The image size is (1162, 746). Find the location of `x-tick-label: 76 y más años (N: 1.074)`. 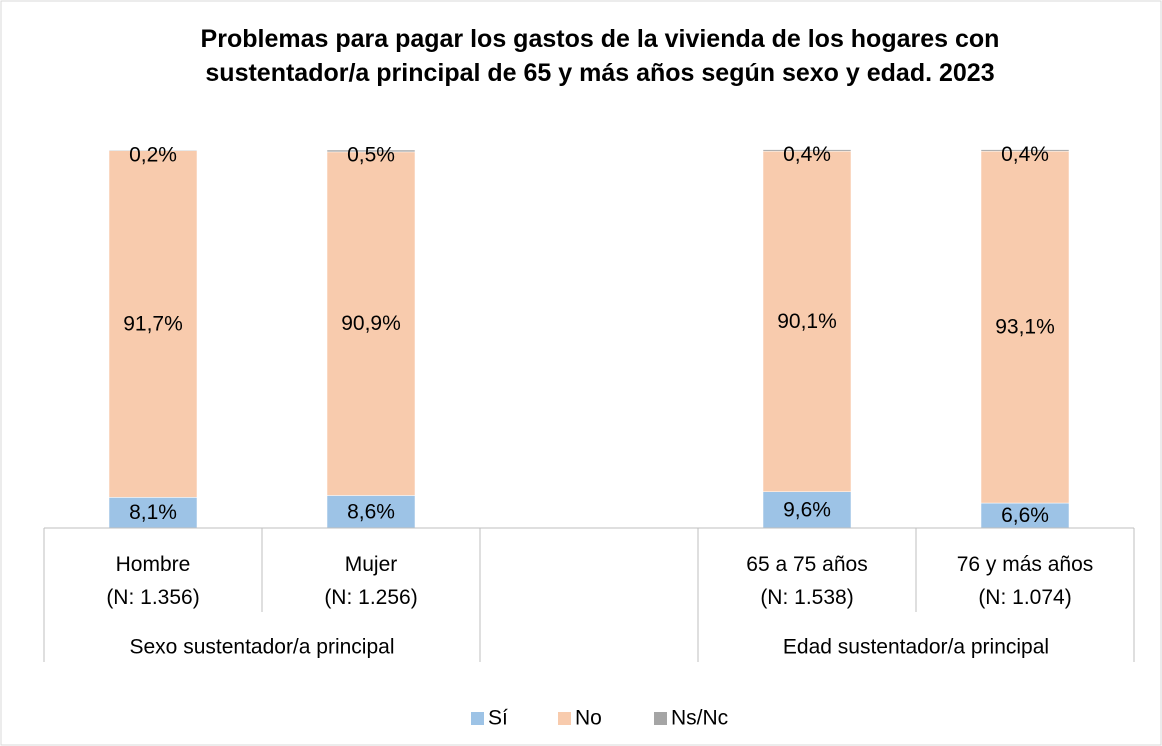

x-tick-label: 76 y más años (N: 1.074) is located at coordinates (1025, 581).